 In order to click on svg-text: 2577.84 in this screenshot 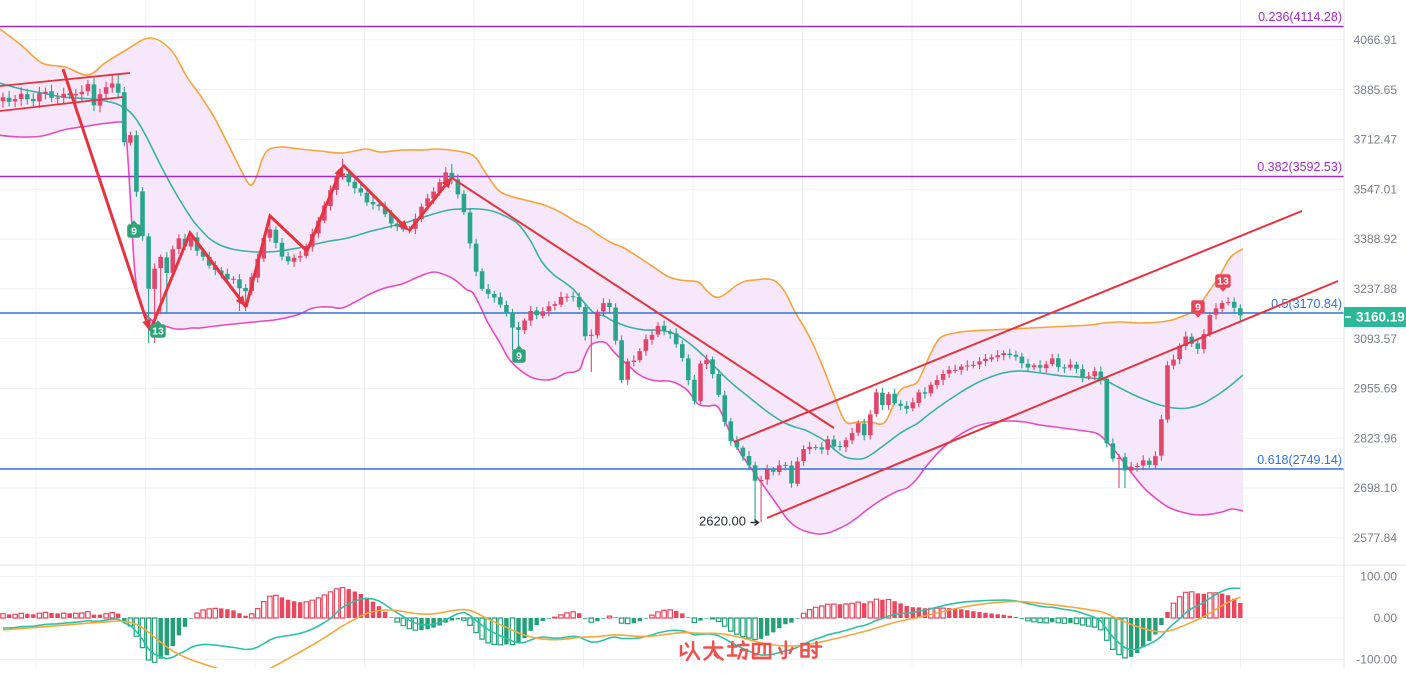, I will do `click(1376, 538)`.